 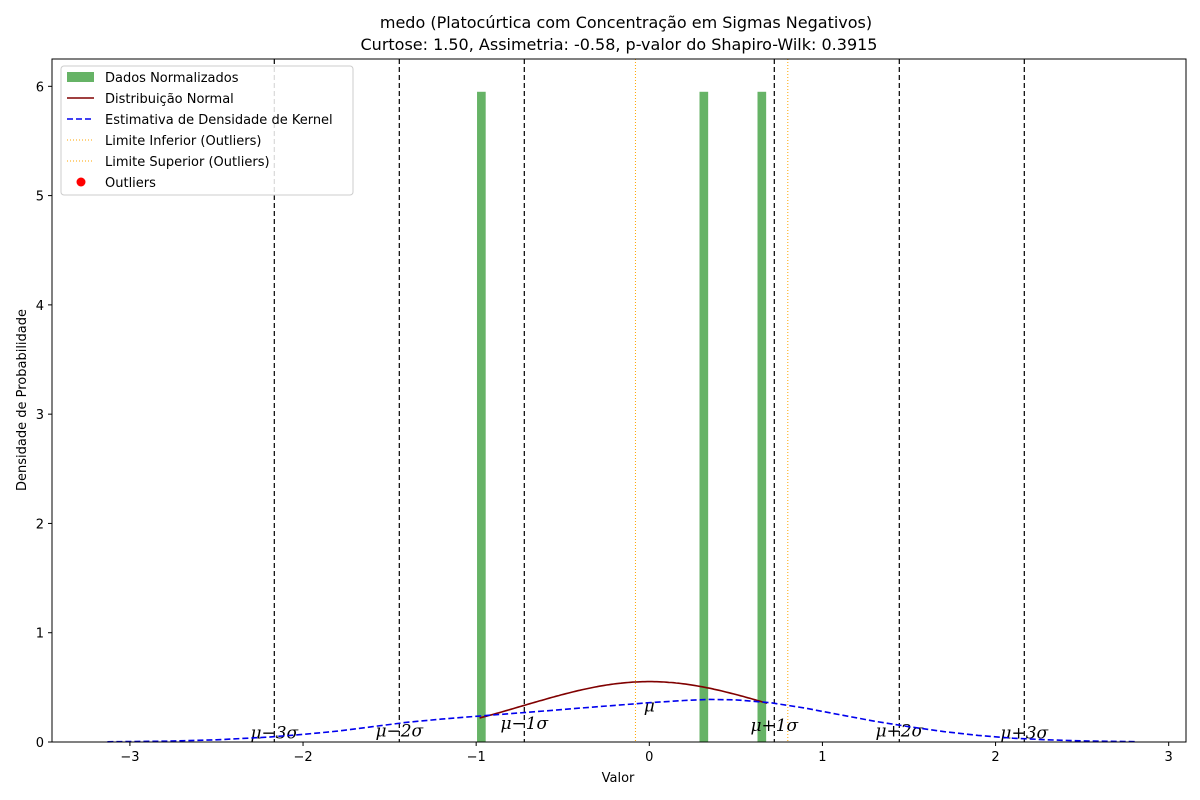 I want to click on y-tick-label: 1, so click(x=40, y=634).